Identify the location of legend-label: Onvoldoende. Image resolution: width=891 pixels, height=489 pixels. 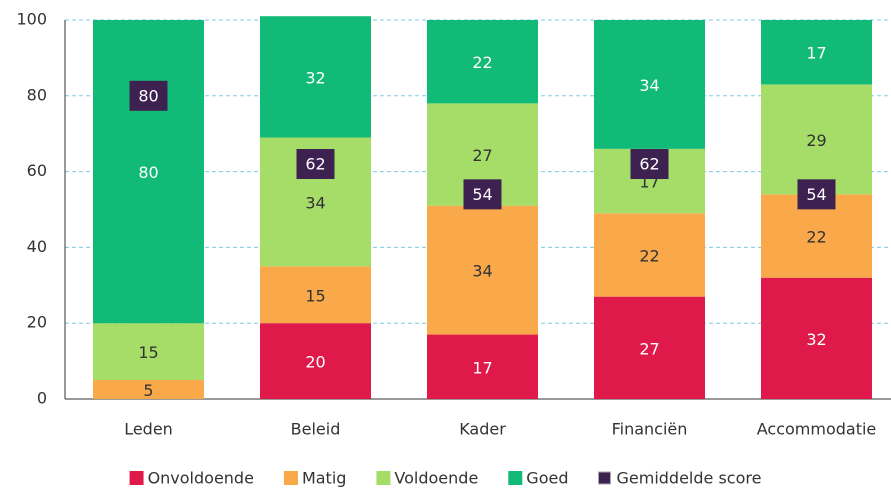
(201, 478).